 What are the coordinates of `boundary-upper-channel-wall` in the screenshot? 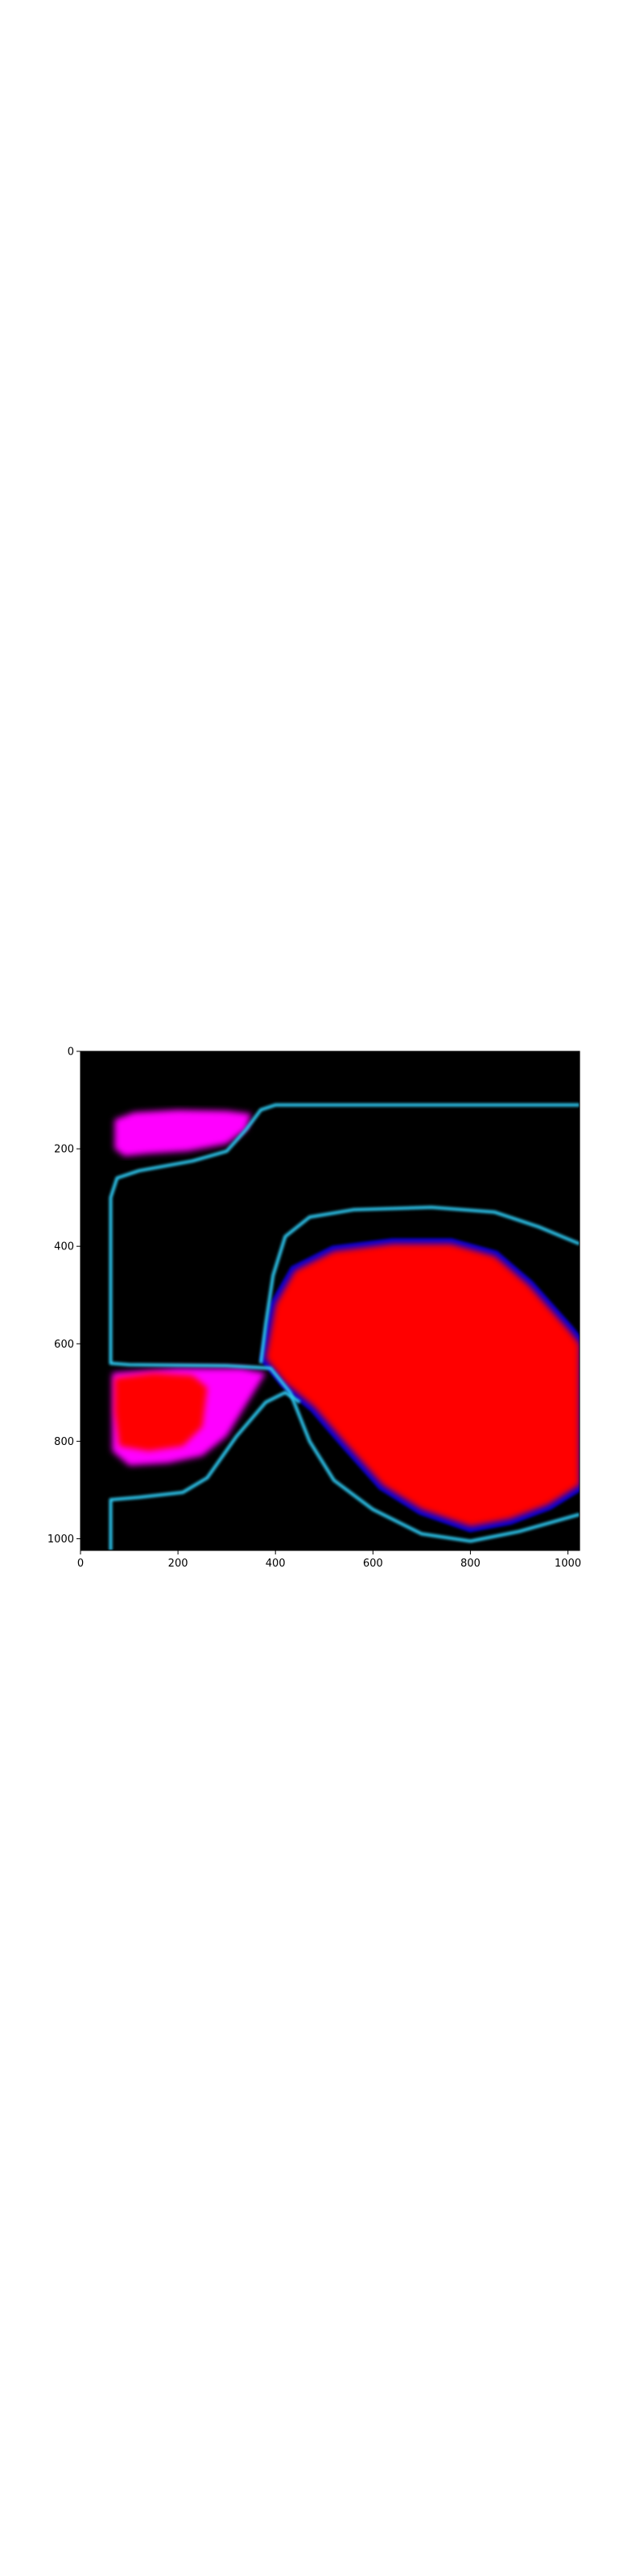 It's located at (344, 1323).